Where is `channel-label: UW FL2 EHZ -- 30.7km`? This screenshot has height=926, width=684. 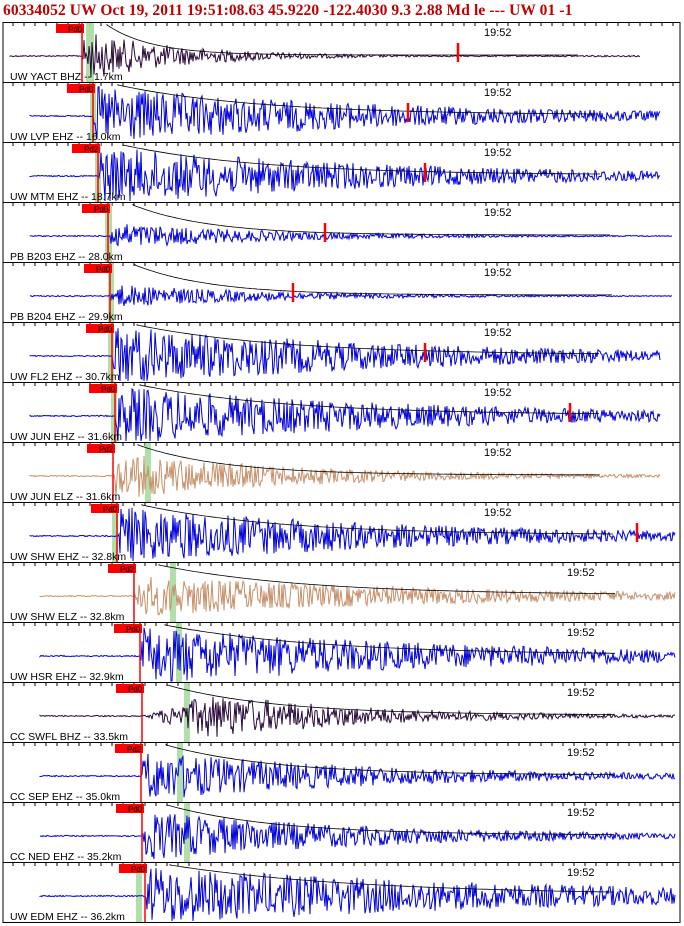 channel-label: UW FL2 EHZ -- 30.7km is located at coordinates (65, 377).